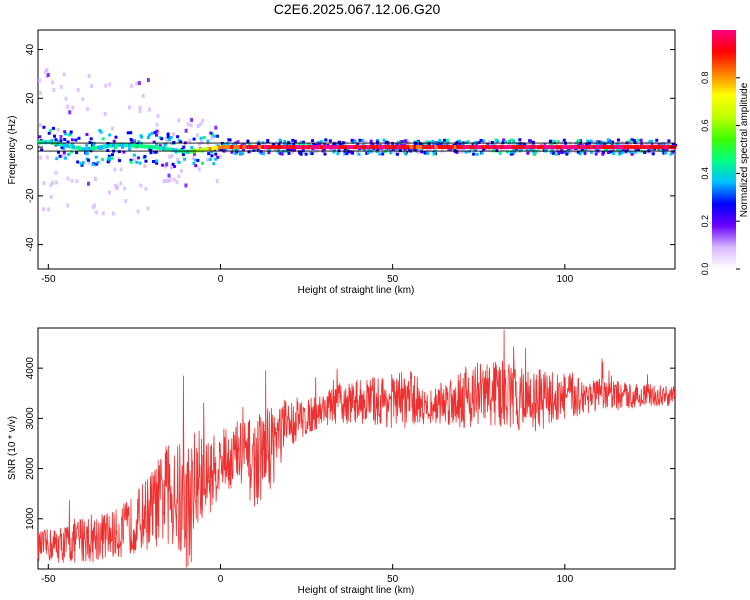 The image size is (750, 600). What do you see at coordinates (357, 9) in the screenshot?
I see `figure-title: C2E6.2025.067.12.06.G20` at bounding box center [357, 9].